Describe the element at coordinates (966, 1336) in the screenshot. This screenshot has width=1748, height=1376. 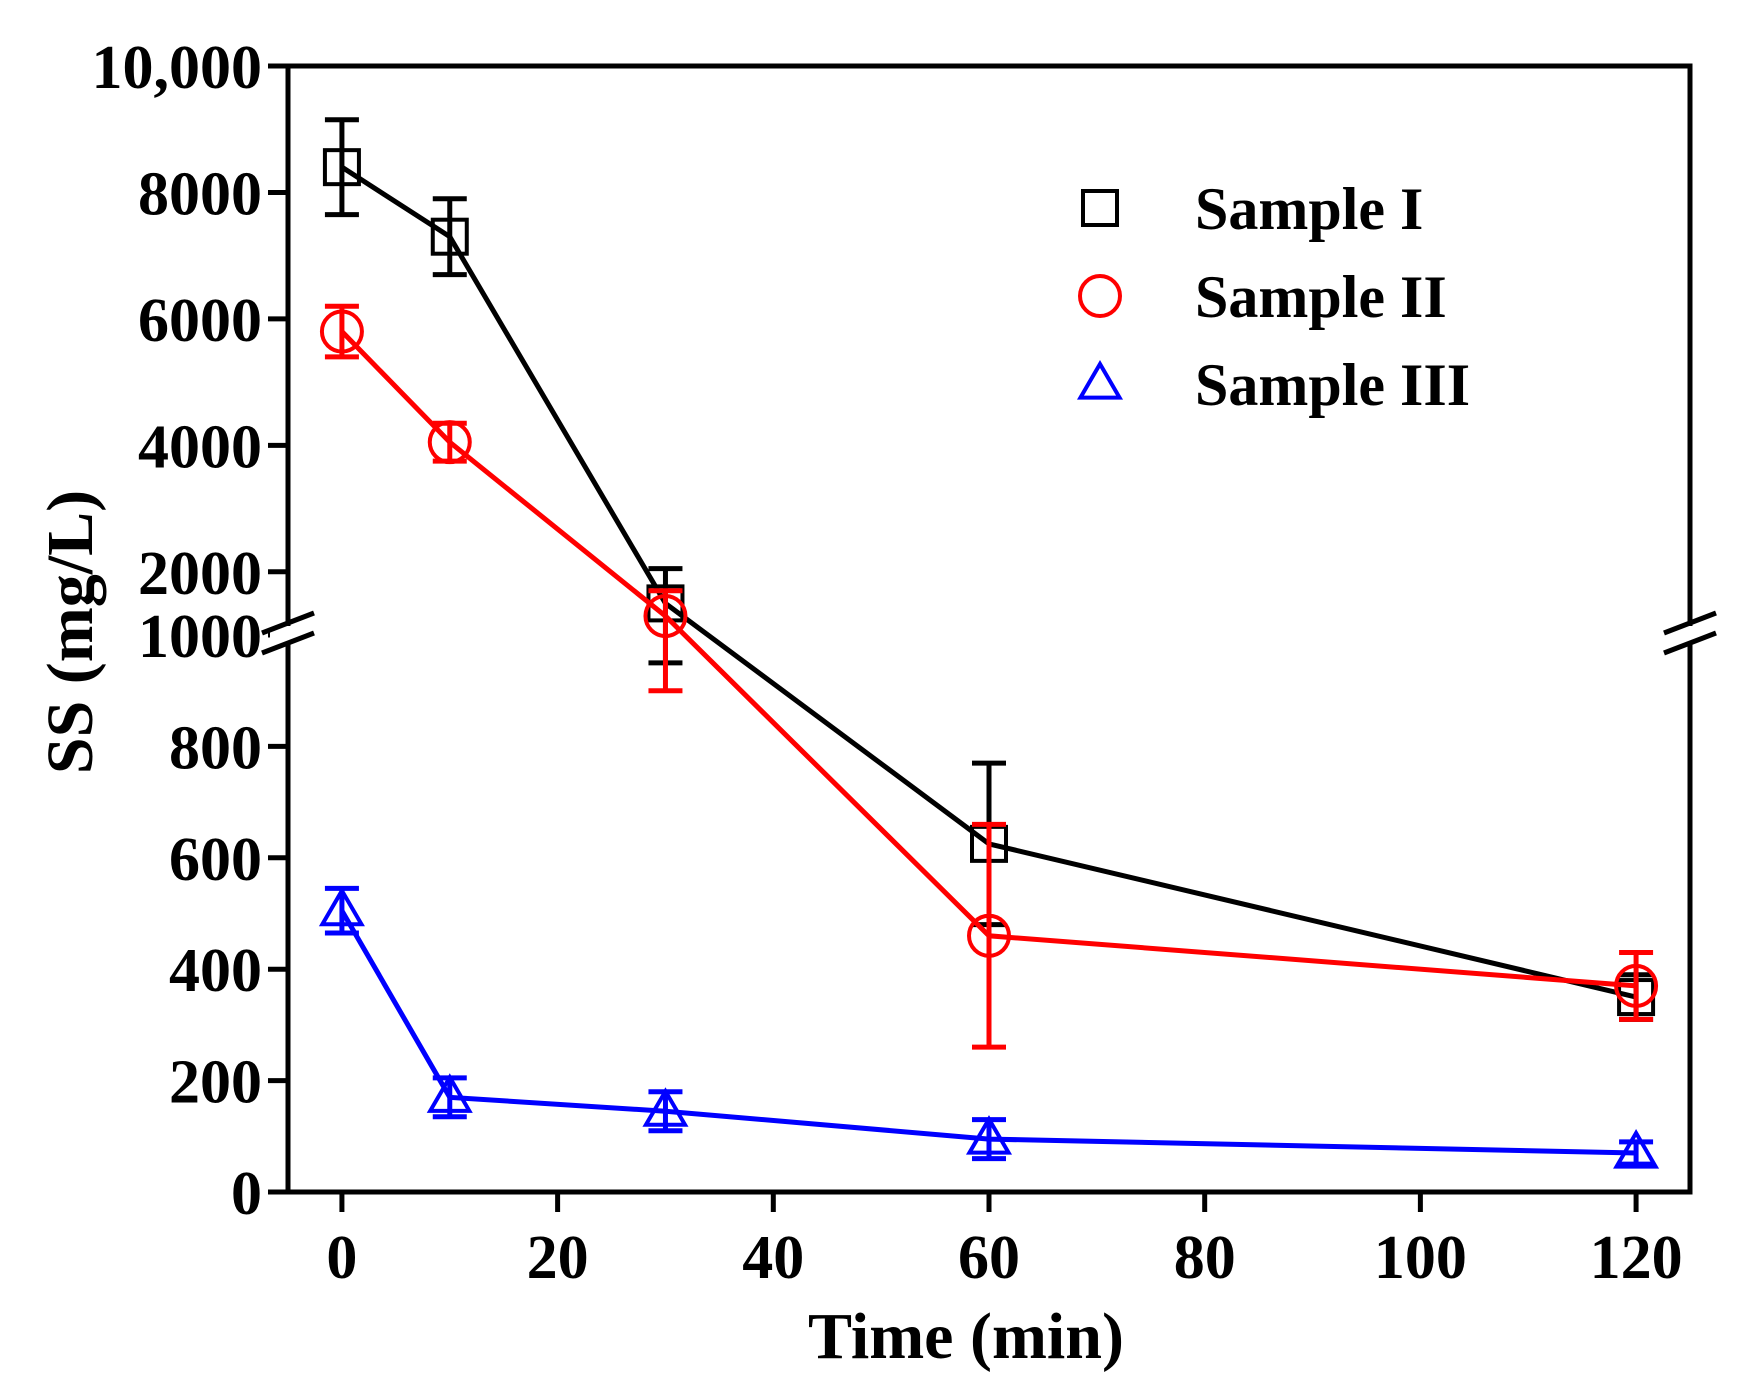
I see `x-axis-title: Time (min)` at that location.